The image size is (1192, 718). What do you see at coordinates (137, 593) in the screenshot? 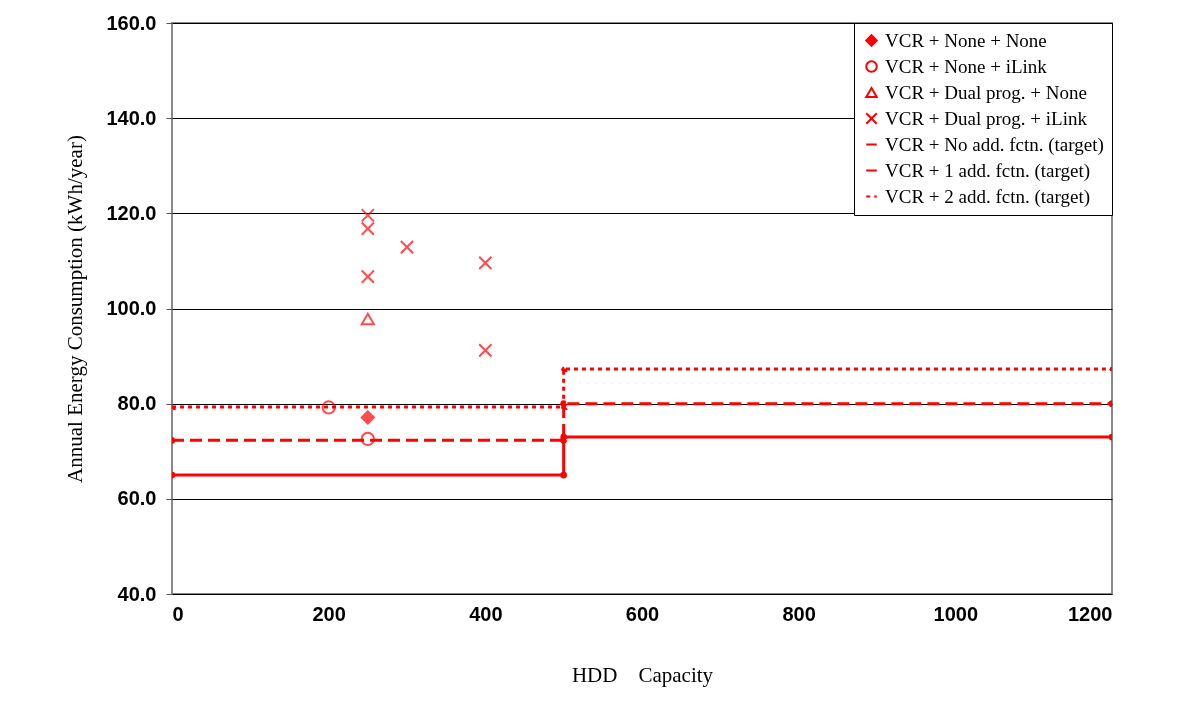
I see `y-tick-label: 40.0` at bounding box center [137, 593].